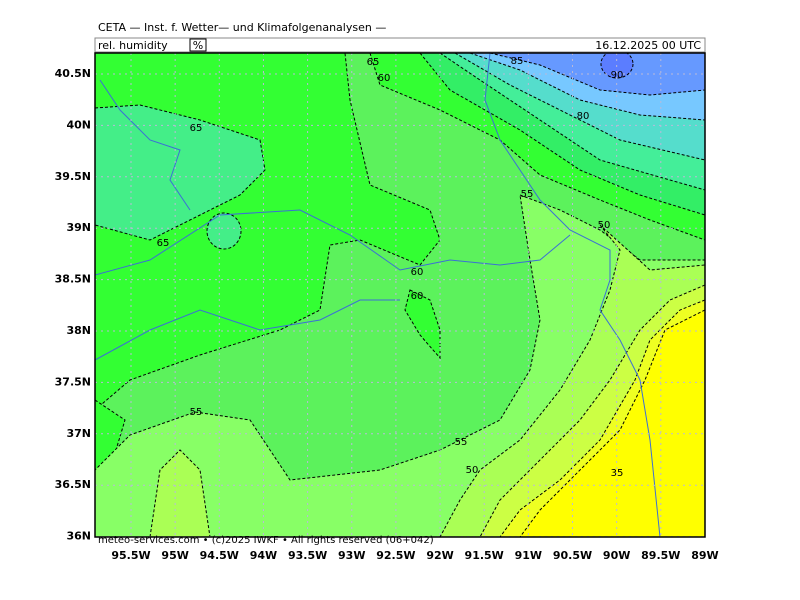 The image size is (800, 600). I want to click on lat-label: 37N, so click(78, 433).